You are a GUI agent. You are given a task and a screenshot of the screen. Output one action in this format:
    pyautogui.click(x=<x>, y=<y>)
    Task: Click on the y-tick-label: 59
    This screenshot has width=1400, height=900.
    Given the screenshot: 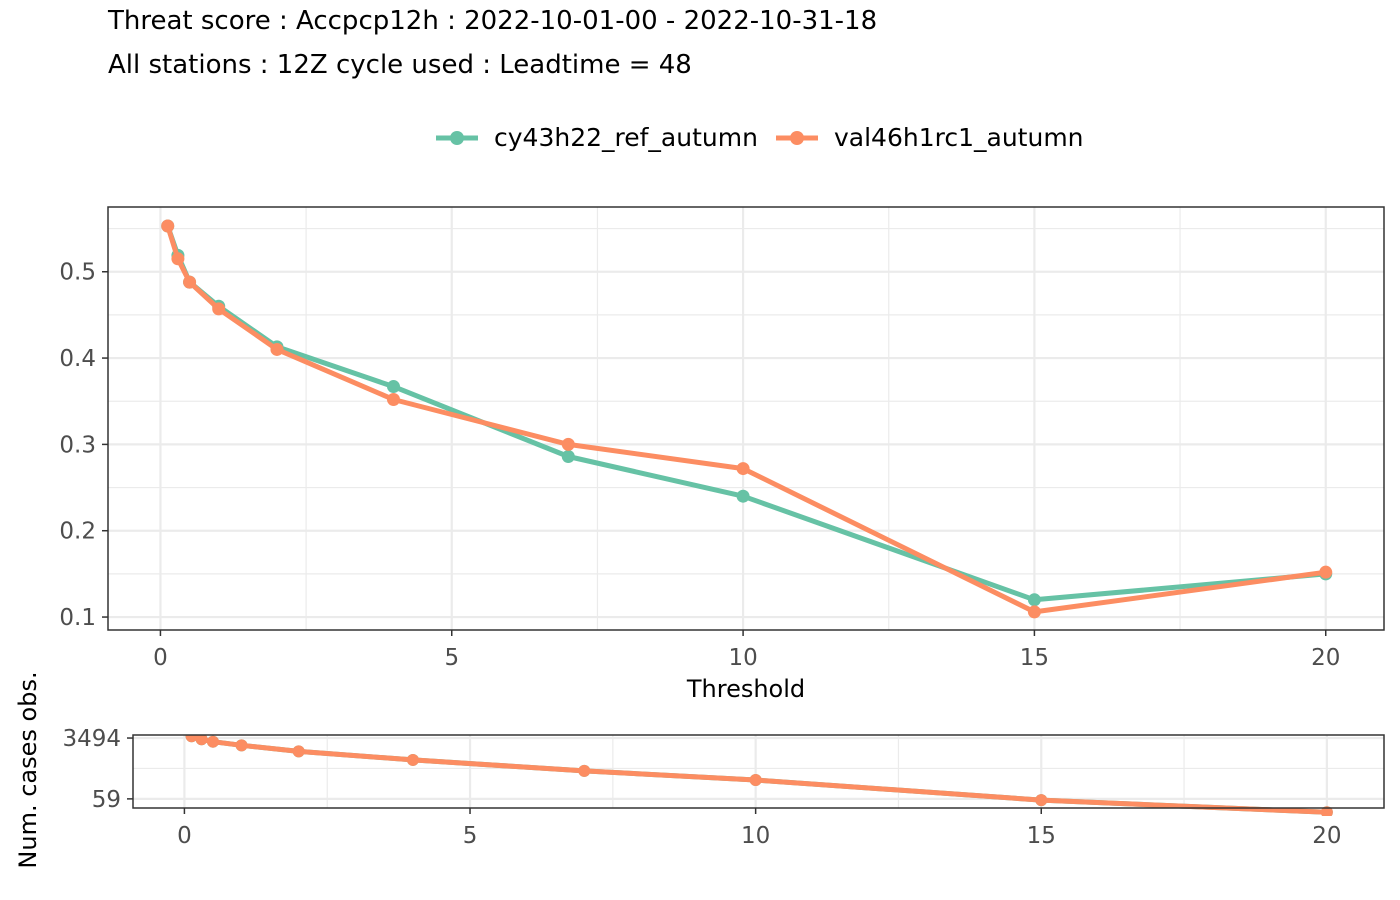 What is the action you would take?
    pyautogui.click(x=106, y=800)
    